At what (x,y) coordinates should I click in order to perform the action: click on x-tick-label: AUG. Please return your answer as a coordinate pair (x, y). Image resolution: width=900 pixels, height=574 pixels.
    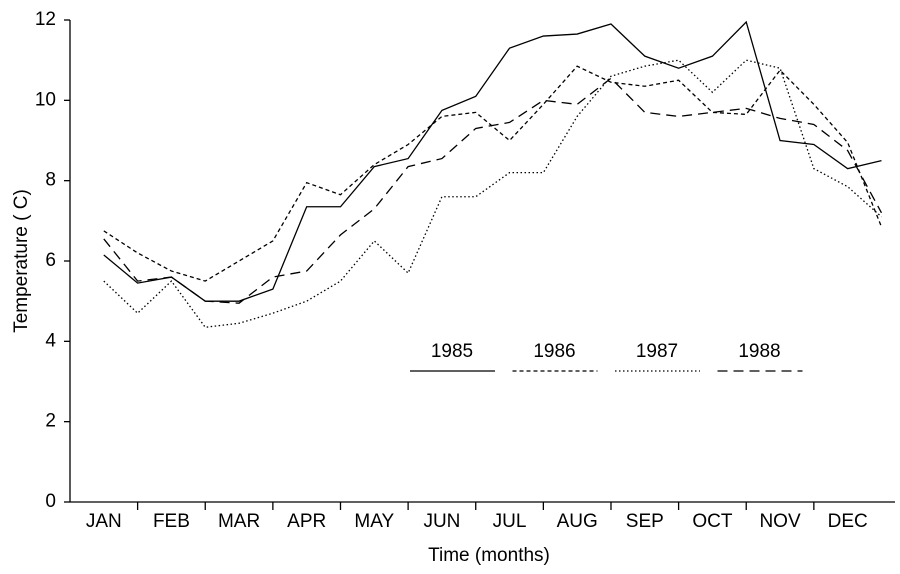
    Looking at the image, I should click on (577, 521).